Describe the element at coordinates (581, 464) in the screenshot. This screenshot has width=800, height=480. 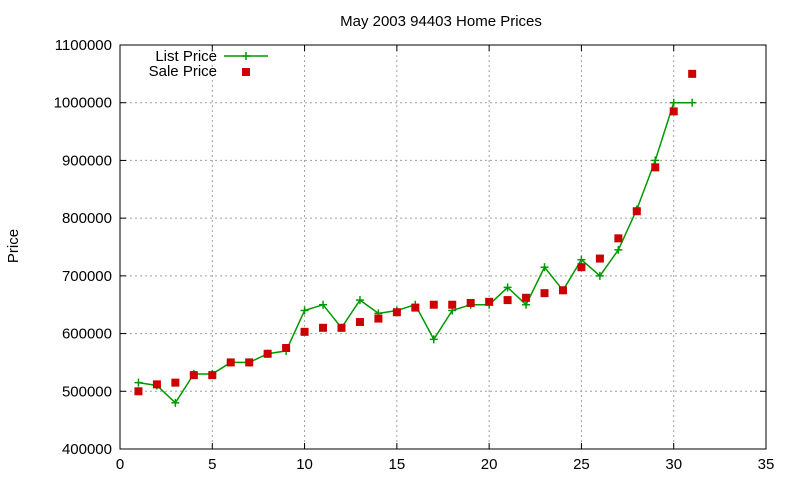
I see `x-tick-label: 25` at that location.